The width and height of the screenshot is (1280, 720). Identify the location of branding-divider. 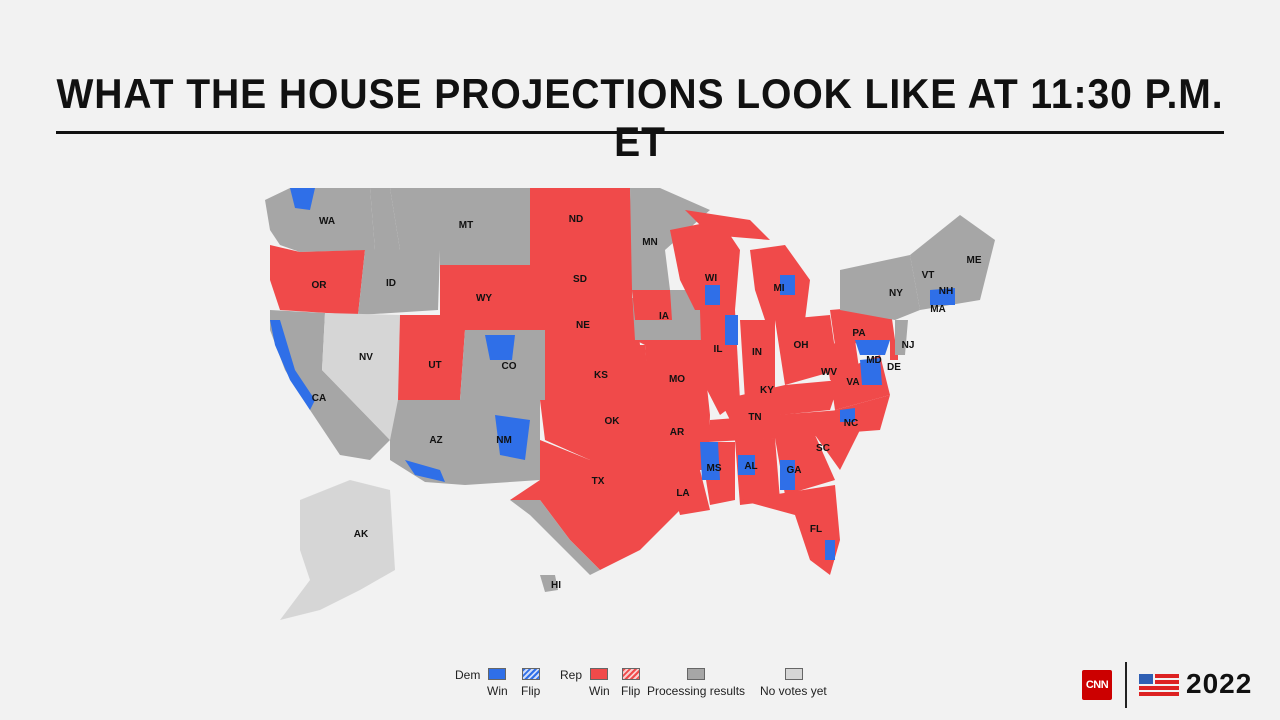
(1126, 685).